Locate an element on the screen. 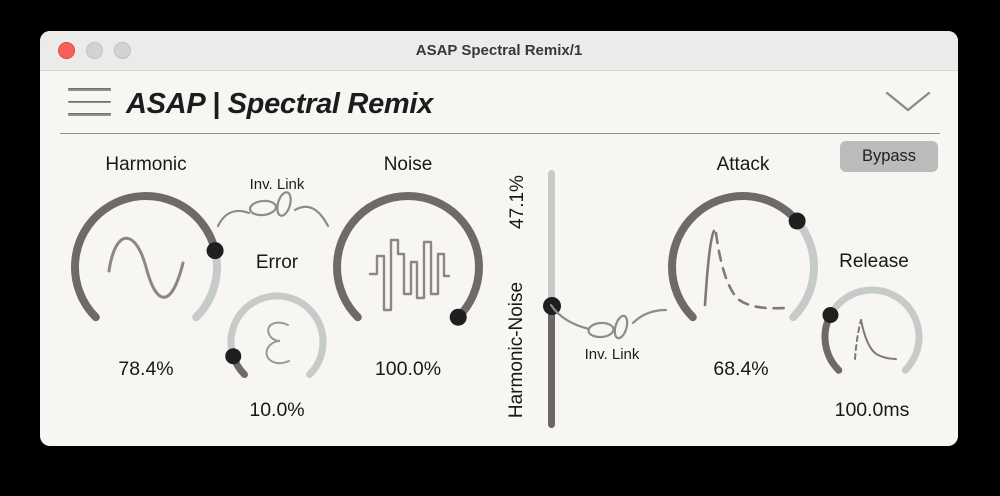 The height and width of the screenshot is (496, 1000). attack-envelope-icon is located at coordinates (744, 269).